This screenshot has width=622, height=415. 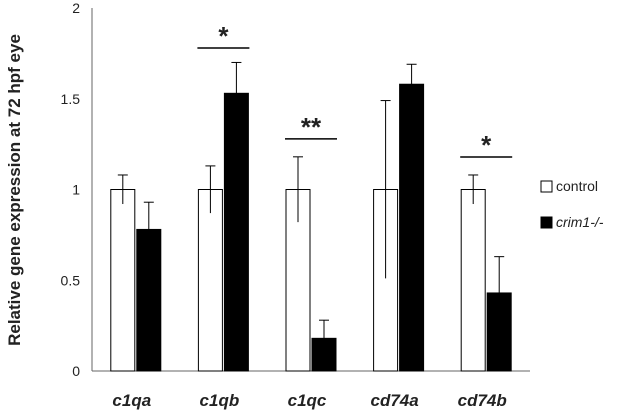 I want to click on y-axis-label: Relative gene expression at 72 hpf eye, so click(x=14, y=190).